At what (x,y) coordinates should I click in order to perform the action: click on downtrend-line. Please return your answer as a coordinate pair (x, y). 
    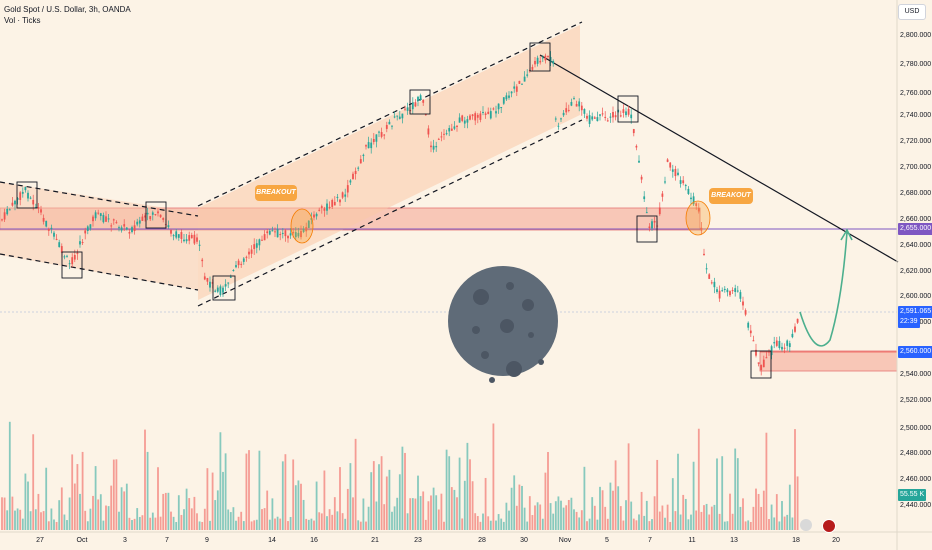
    Looking at the image, I should click on (719, 158).